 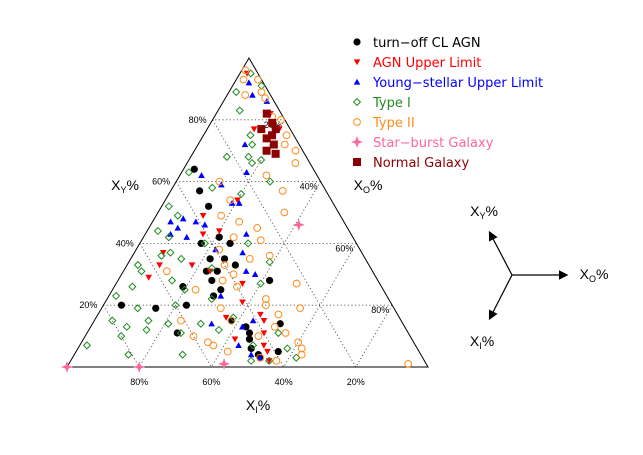 I want to click on direction-key: XY% XO% XI%, so click(x=539, y=277).